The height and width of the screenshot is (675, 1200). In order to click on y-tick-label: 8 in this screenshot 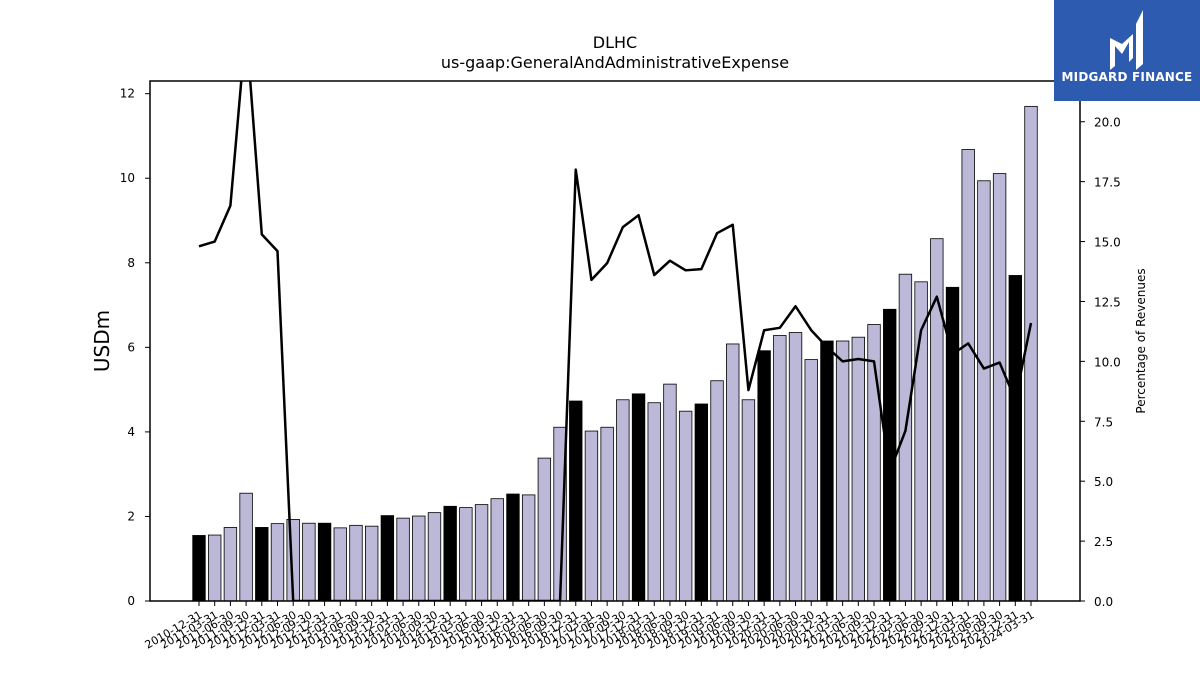, I will do `click(131, 263)`.